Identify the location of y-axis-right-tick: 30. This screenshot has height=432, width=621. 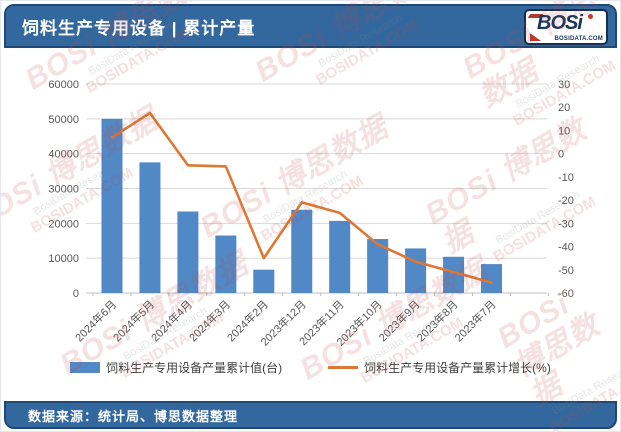
(564, 85).